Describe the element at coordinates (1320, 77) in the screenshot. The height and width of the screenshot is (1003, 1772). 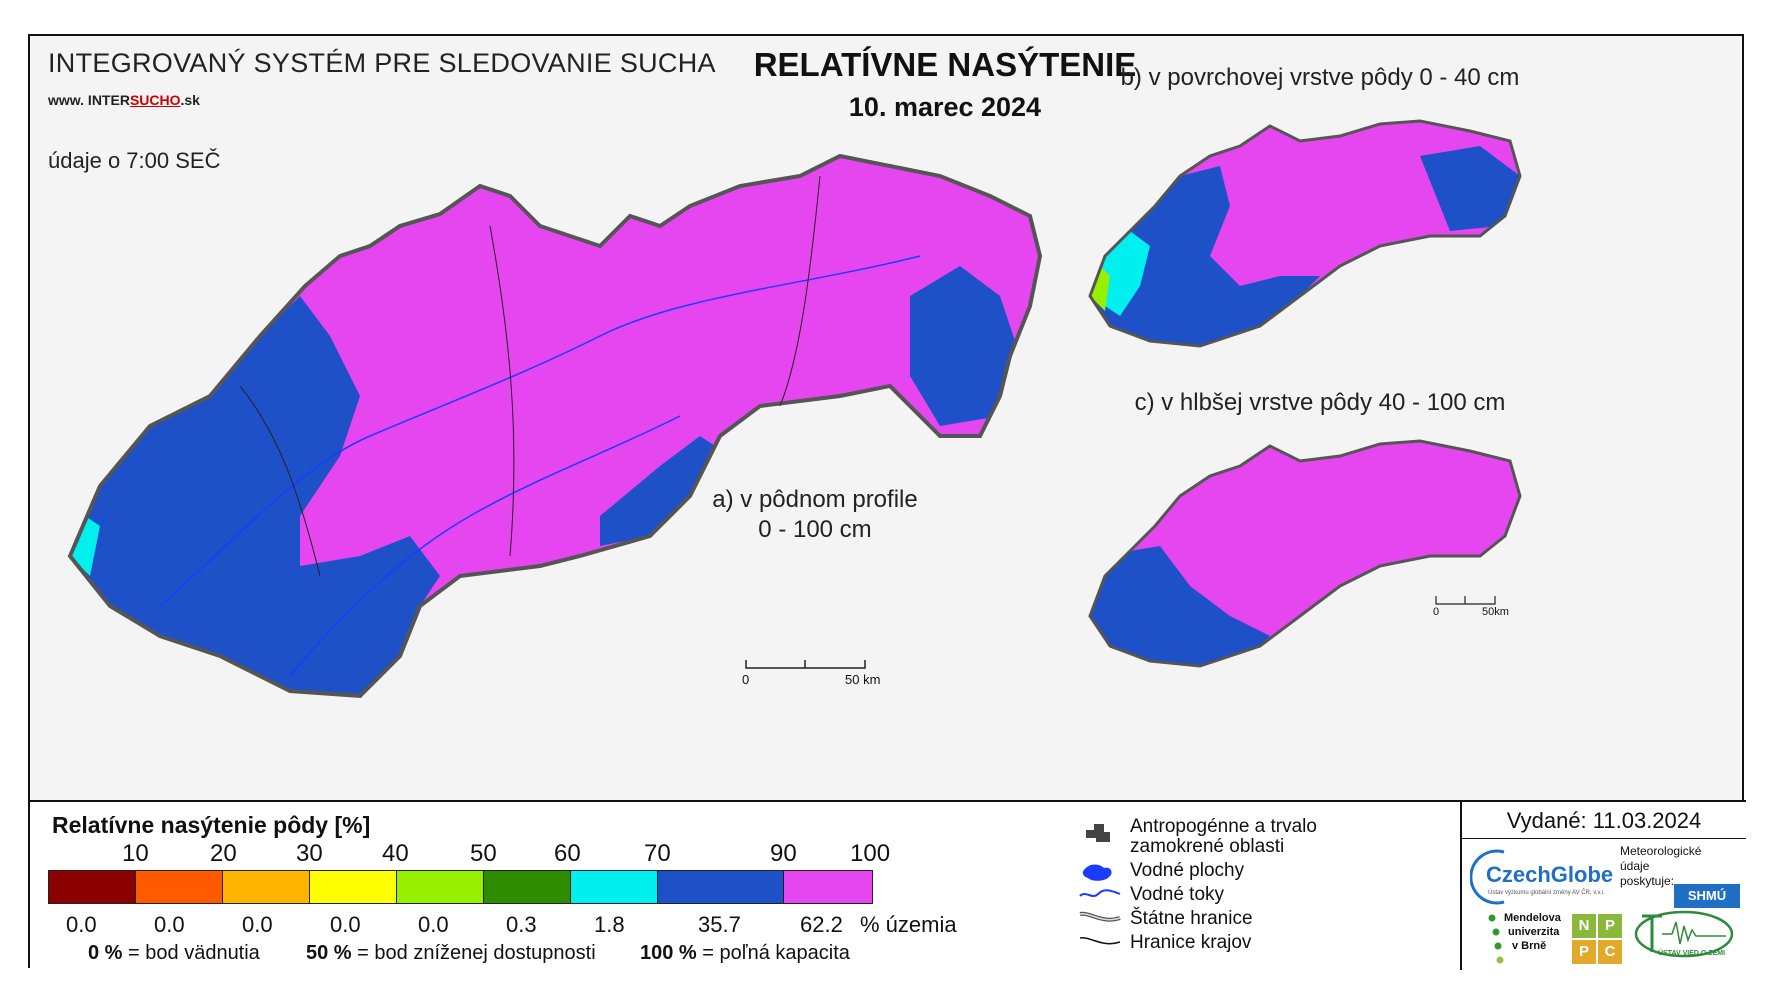
I see `map-b-label: b) v povrchovej vrstve pôdy 0 - 40 cm` at that location.